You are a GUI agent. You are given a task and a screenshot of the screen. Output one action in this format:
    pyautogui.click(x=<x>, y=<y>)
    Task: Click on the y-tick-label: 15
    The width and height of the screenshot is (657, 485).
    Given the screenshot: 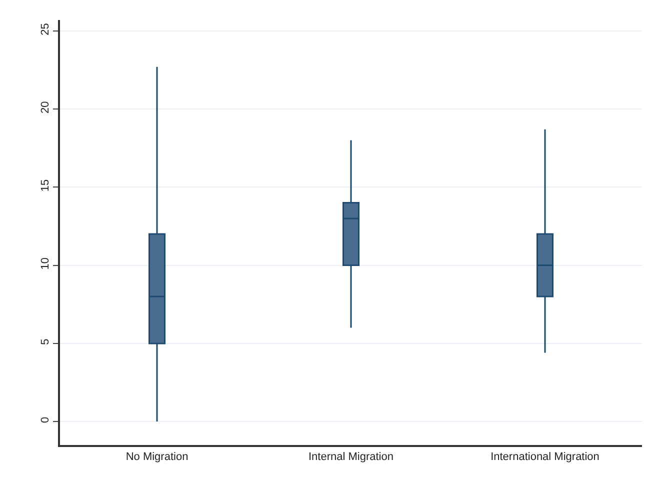 What is the action you would take?
    pyautogui.click(x=46, y=185)
    